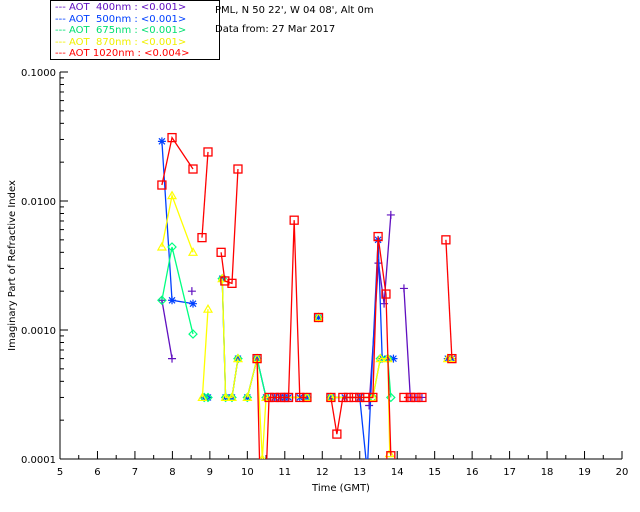 The width and height of the screenshot is (640, 512). What do you see at coordinates (434, 472) in the screenshot?
I see `x-tick-label: 15` at bounding box center [434, 472].